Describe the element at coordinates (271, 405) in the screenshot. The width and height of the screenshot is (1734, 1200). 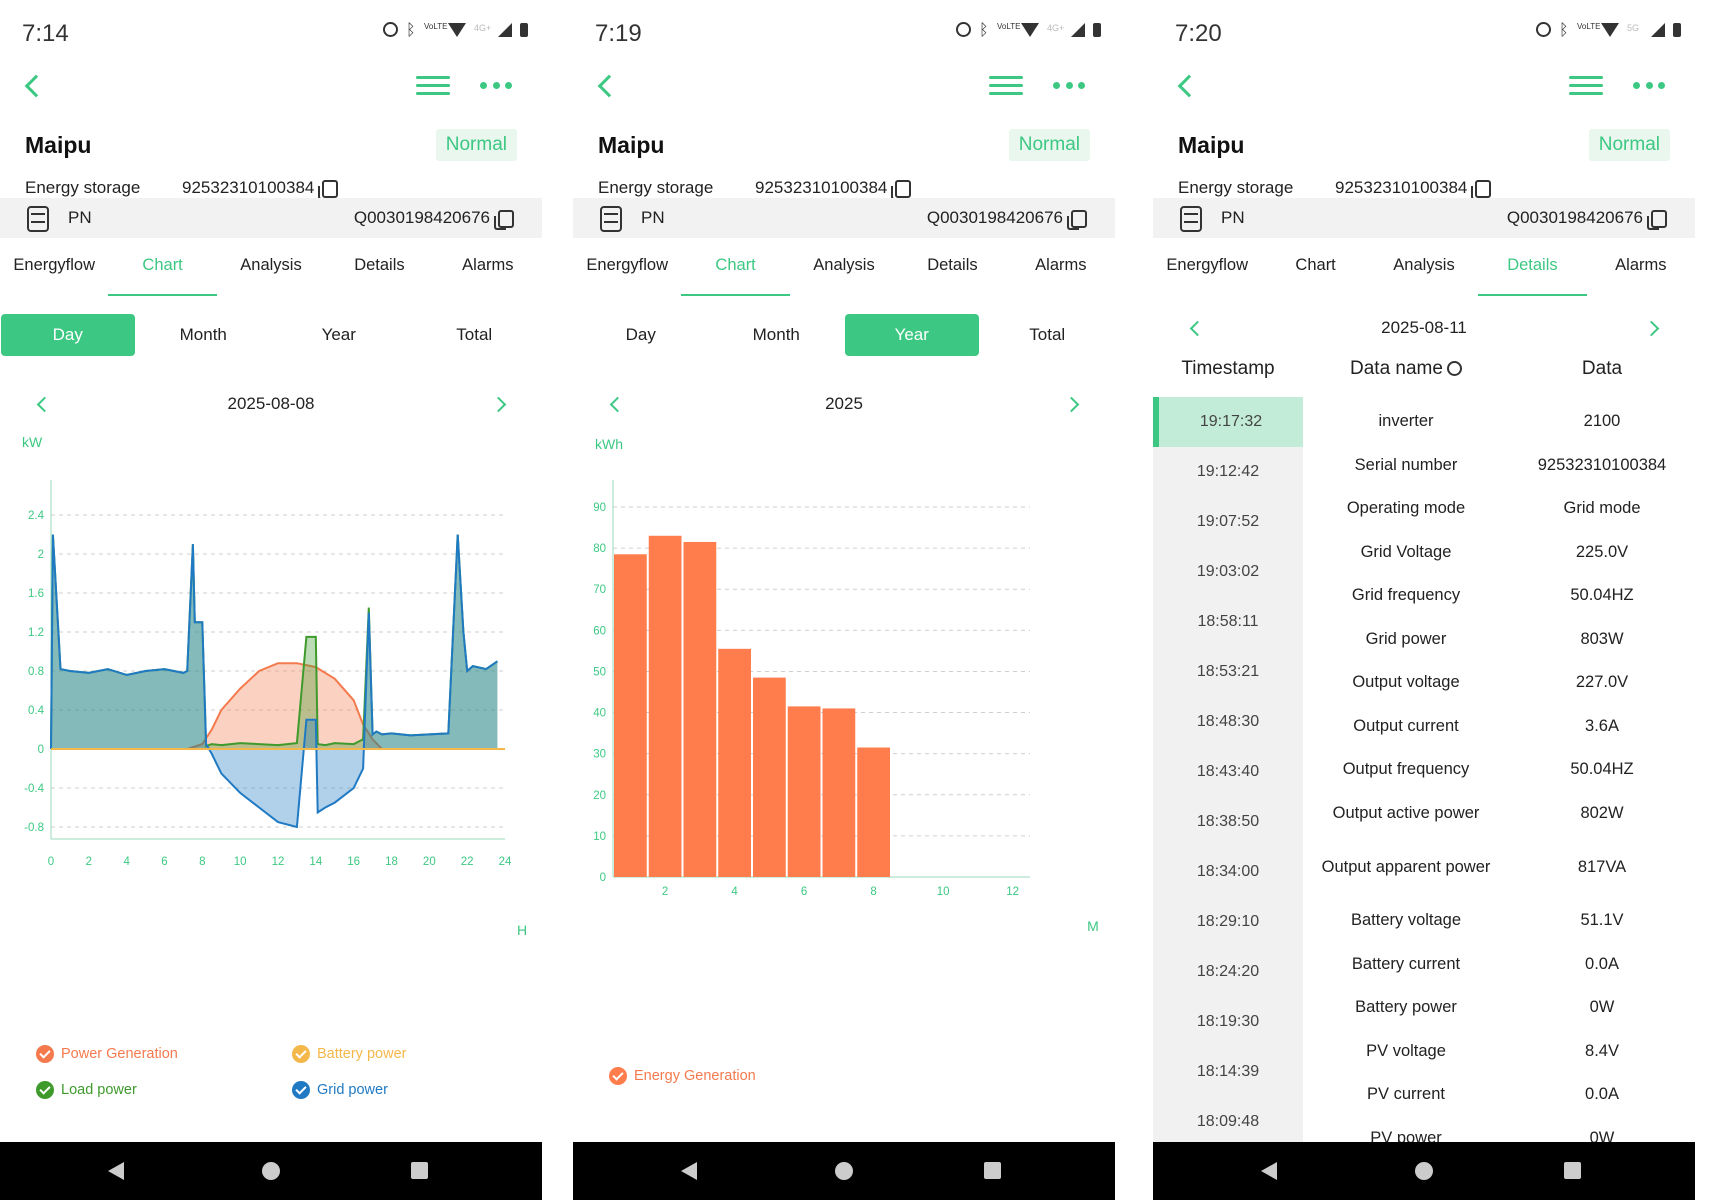
I see `date-navigator: 2025-08-08` at that location.